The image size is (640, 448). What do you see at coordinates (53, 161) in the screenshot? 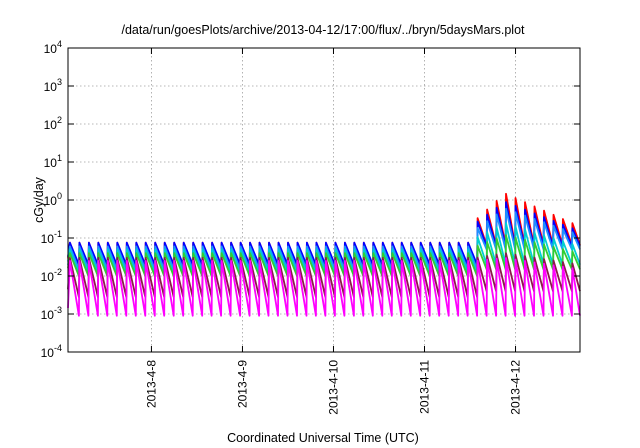
I see `y-tick-label: 10¹` at bounding box center [53, 161].